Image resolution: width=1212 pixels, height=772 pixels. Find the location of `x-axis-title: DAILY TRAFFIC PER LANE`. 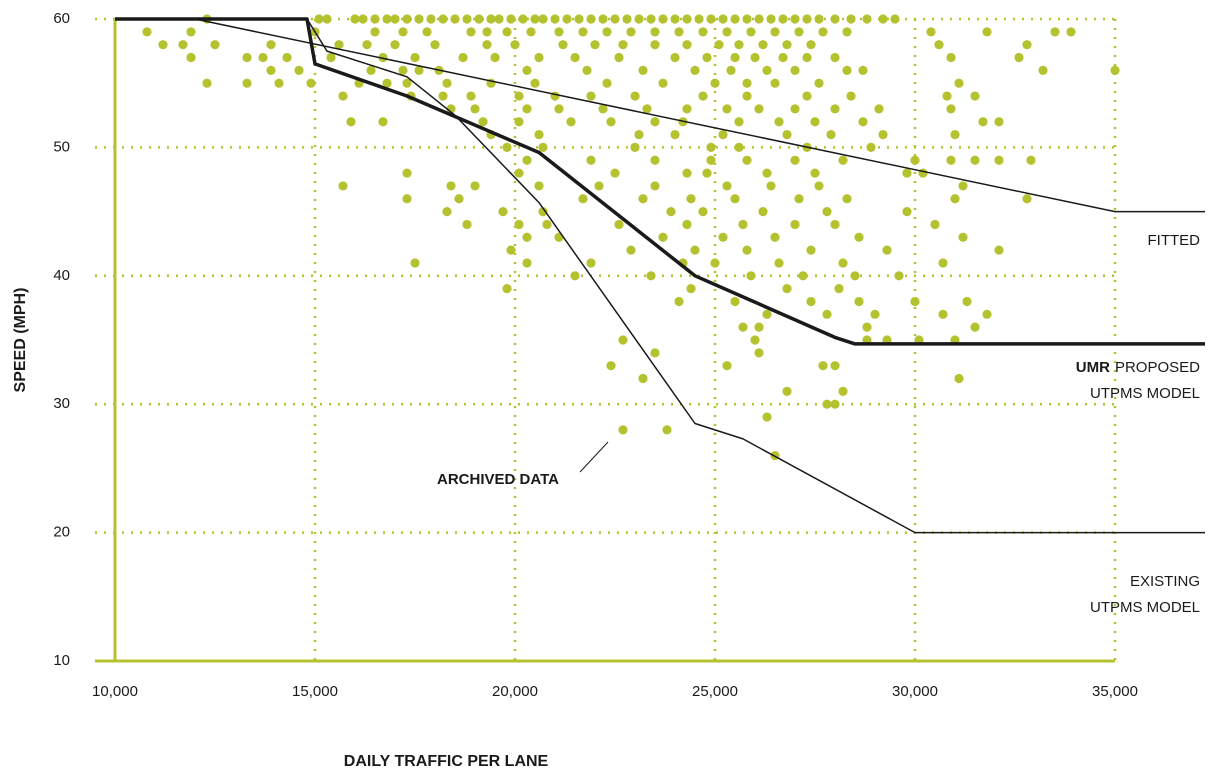

x-axis-title: DAILY TRAFFIC PER LANE is located at coordinates (446, 761).